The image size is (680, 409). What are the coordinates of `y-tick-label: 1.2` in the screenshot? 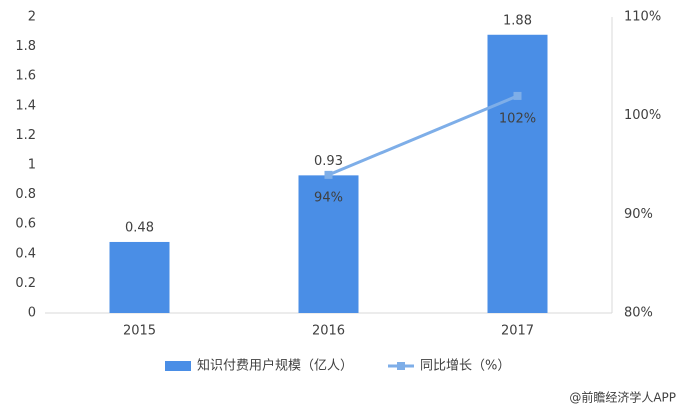 It's located at (25, 135).